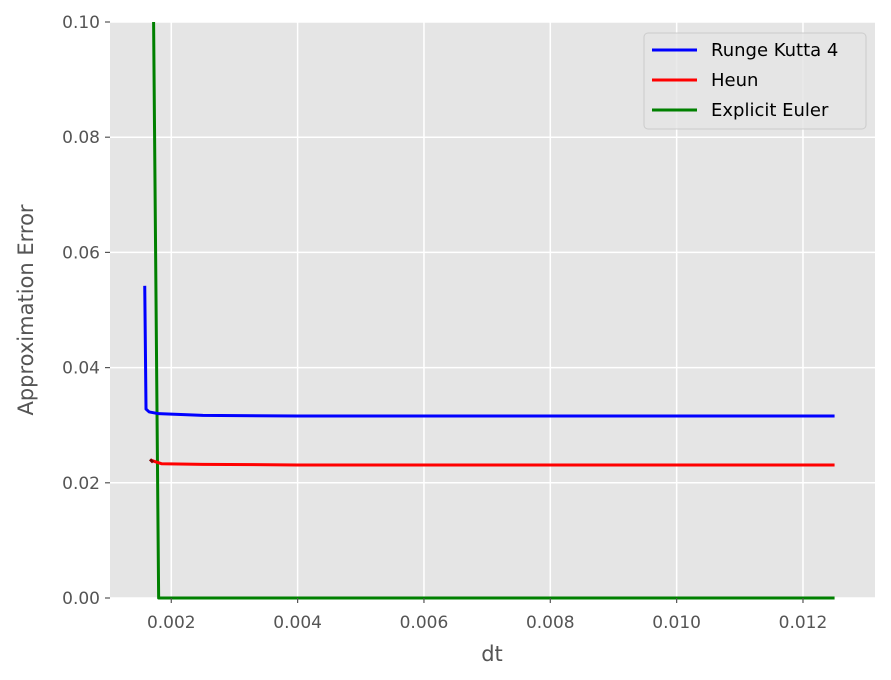  What do you see at coordinates (734, 80) in the screenshot?
I see `legend-label: Heun` at bounding box center [734, 80].